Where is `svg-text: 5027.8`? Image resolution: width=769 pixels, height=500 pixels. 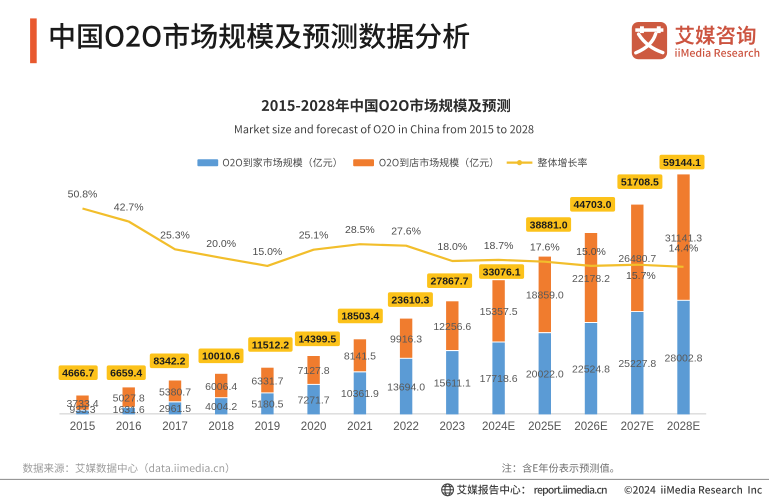 svg-text: 5027.8 is located at coordinates (129, 398).